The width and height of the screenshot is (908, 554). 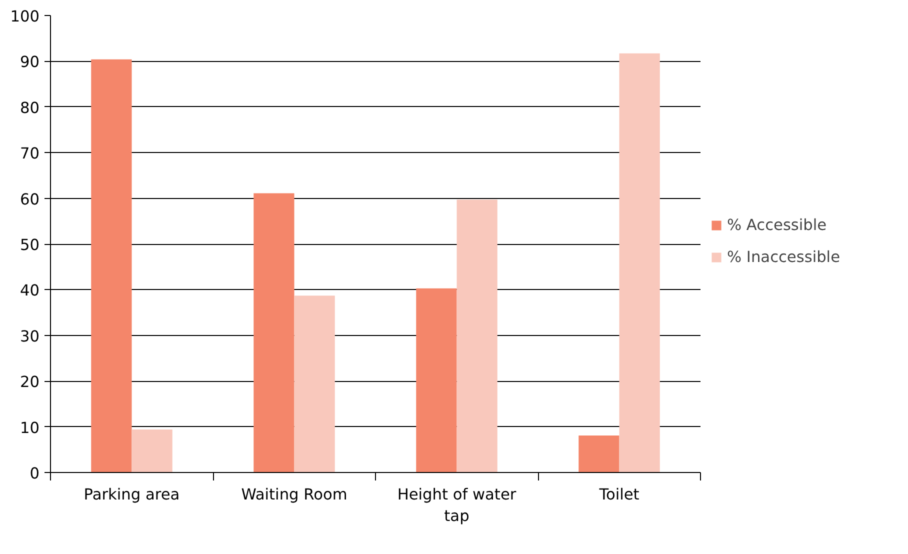 What do you see at coordinates (777, 225) in the screenshot?
I see `legend-label: % Accessible` at bounding box center [777, 225].